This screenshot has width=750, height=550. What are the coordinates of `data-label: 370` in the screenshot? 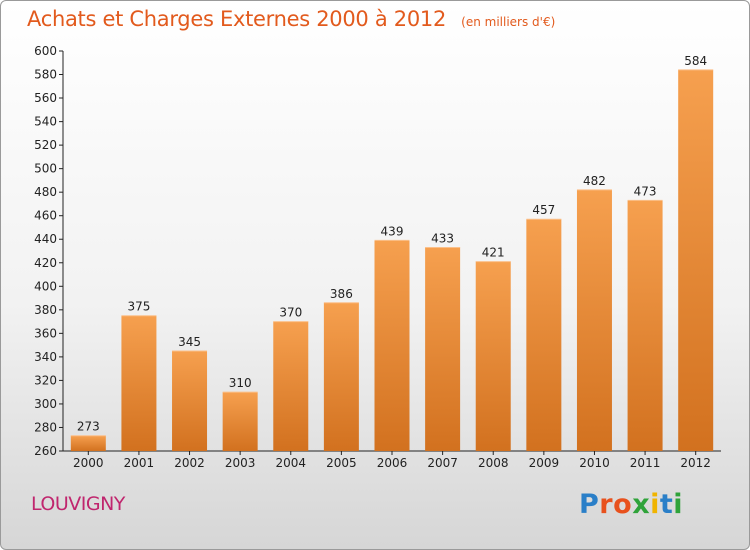 It's located at (290, 313).